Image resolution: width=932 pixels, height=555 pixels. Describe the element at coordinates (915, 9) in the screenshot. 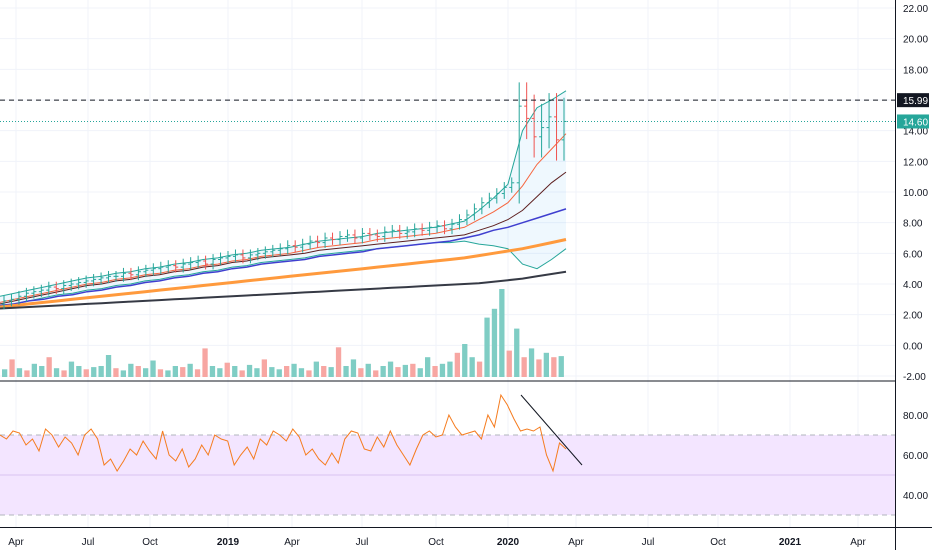

I see `price-tick-label: 22.00` at that location.